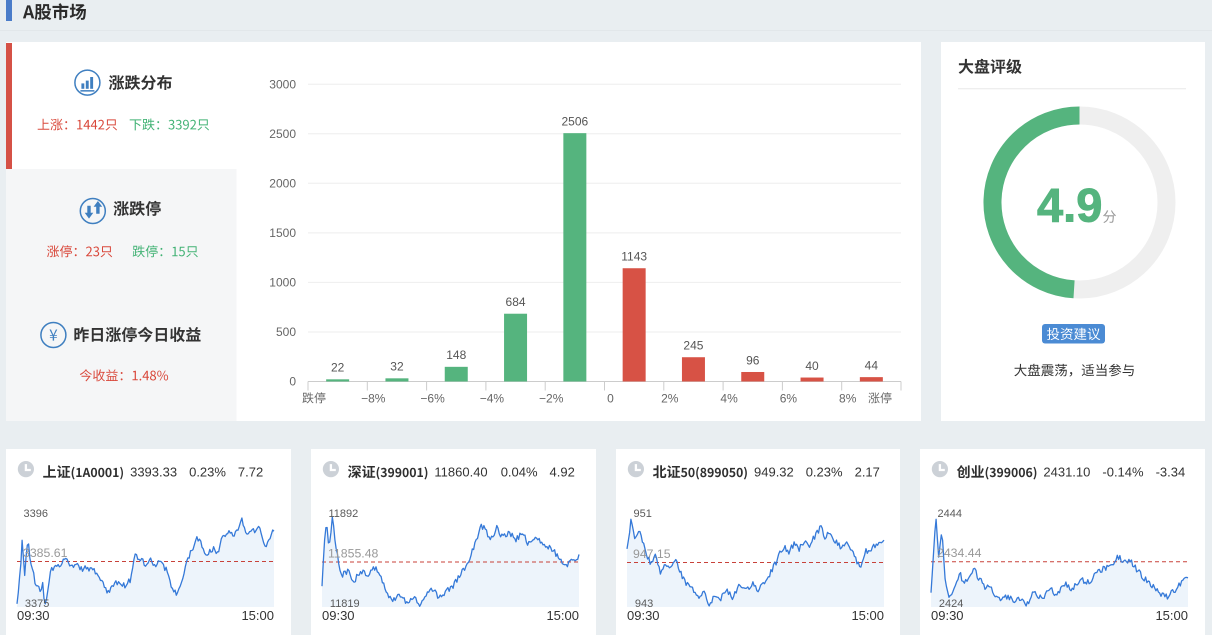 This screenshot has height=635, width=1212. I want to click on svg-text: -3.34, so click(1171, 472).